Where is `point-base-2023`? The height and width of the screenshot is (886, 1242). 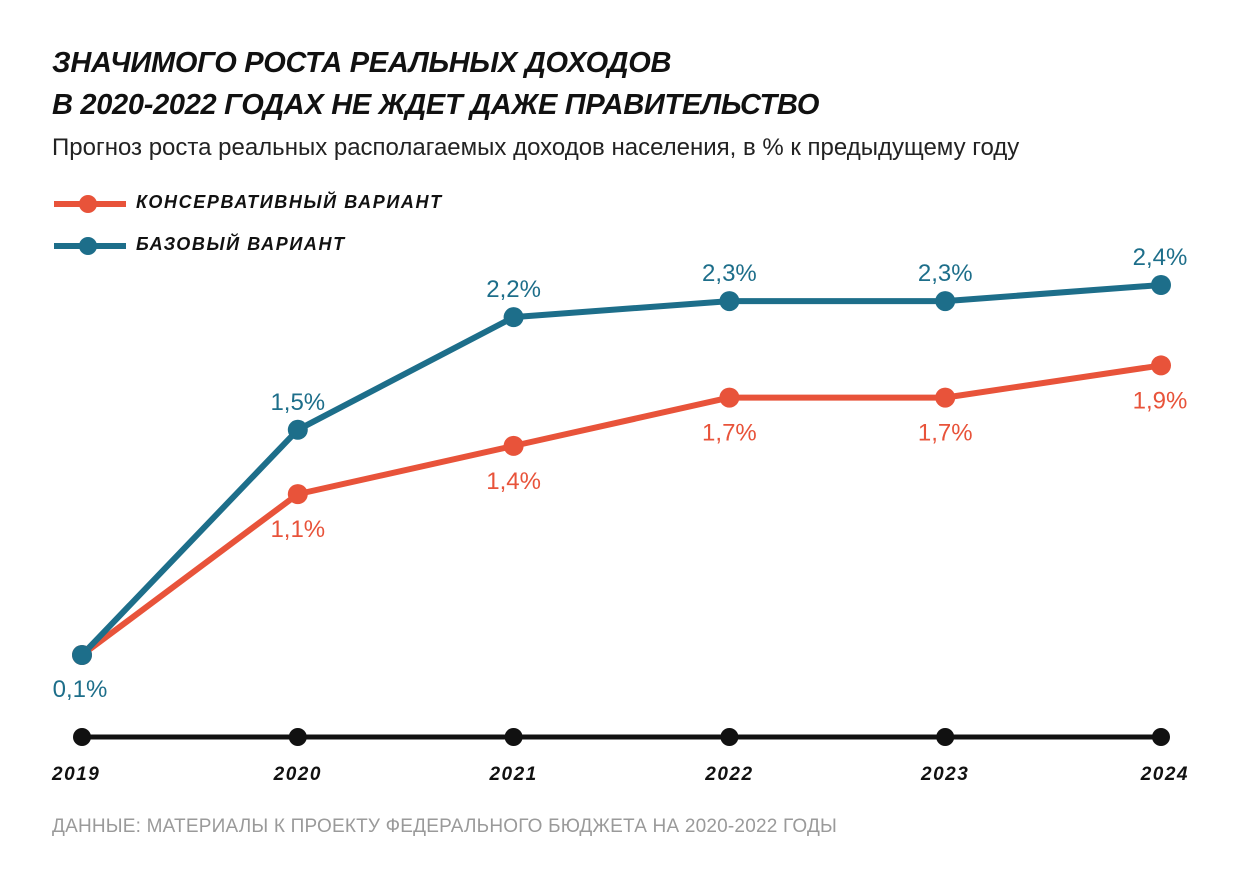
point-base-2023 is located at coordinates (945, 301).